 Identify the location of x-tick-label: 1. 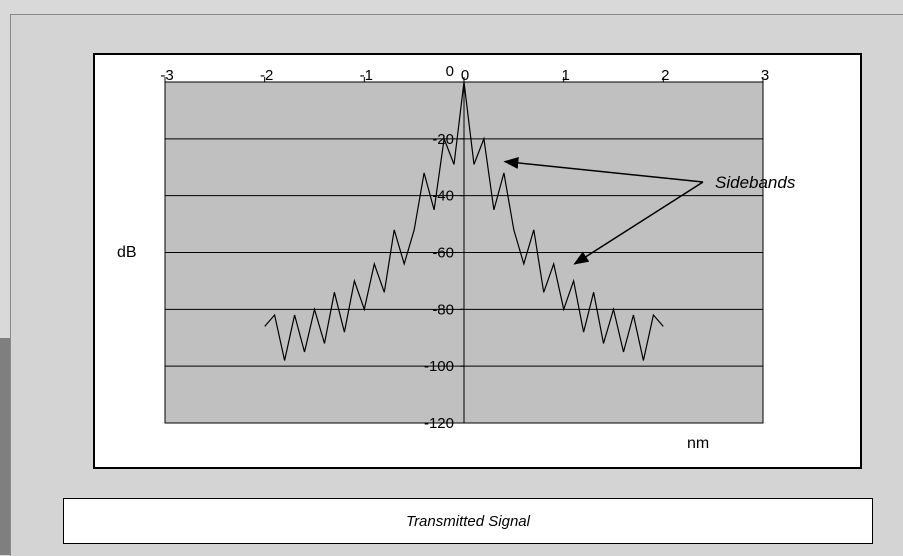
(565, 75).